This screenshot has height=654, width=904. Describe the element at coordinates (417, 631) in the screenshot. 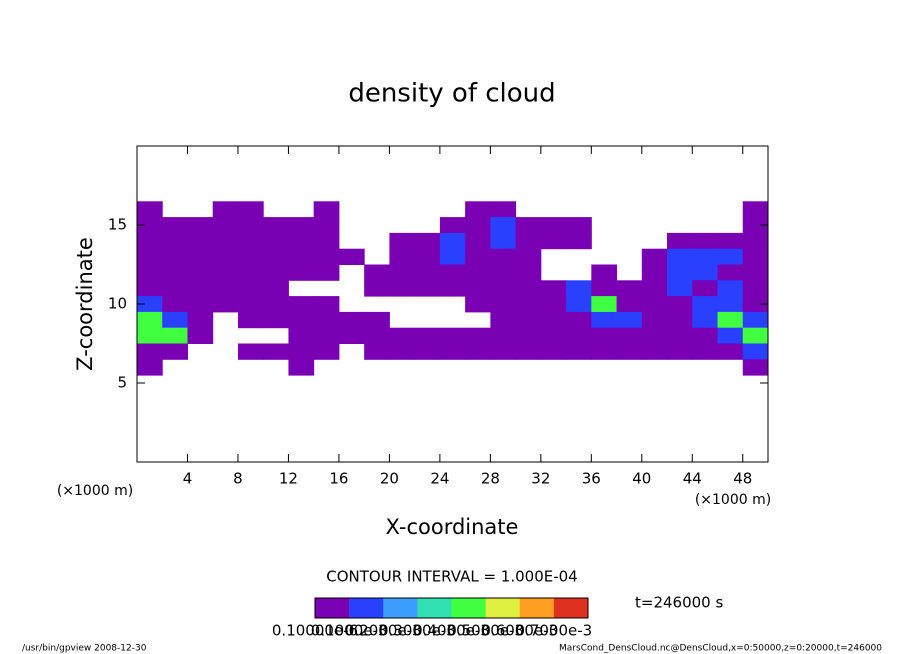

I see `colorbar-label: 0.3000e-3` at that location.